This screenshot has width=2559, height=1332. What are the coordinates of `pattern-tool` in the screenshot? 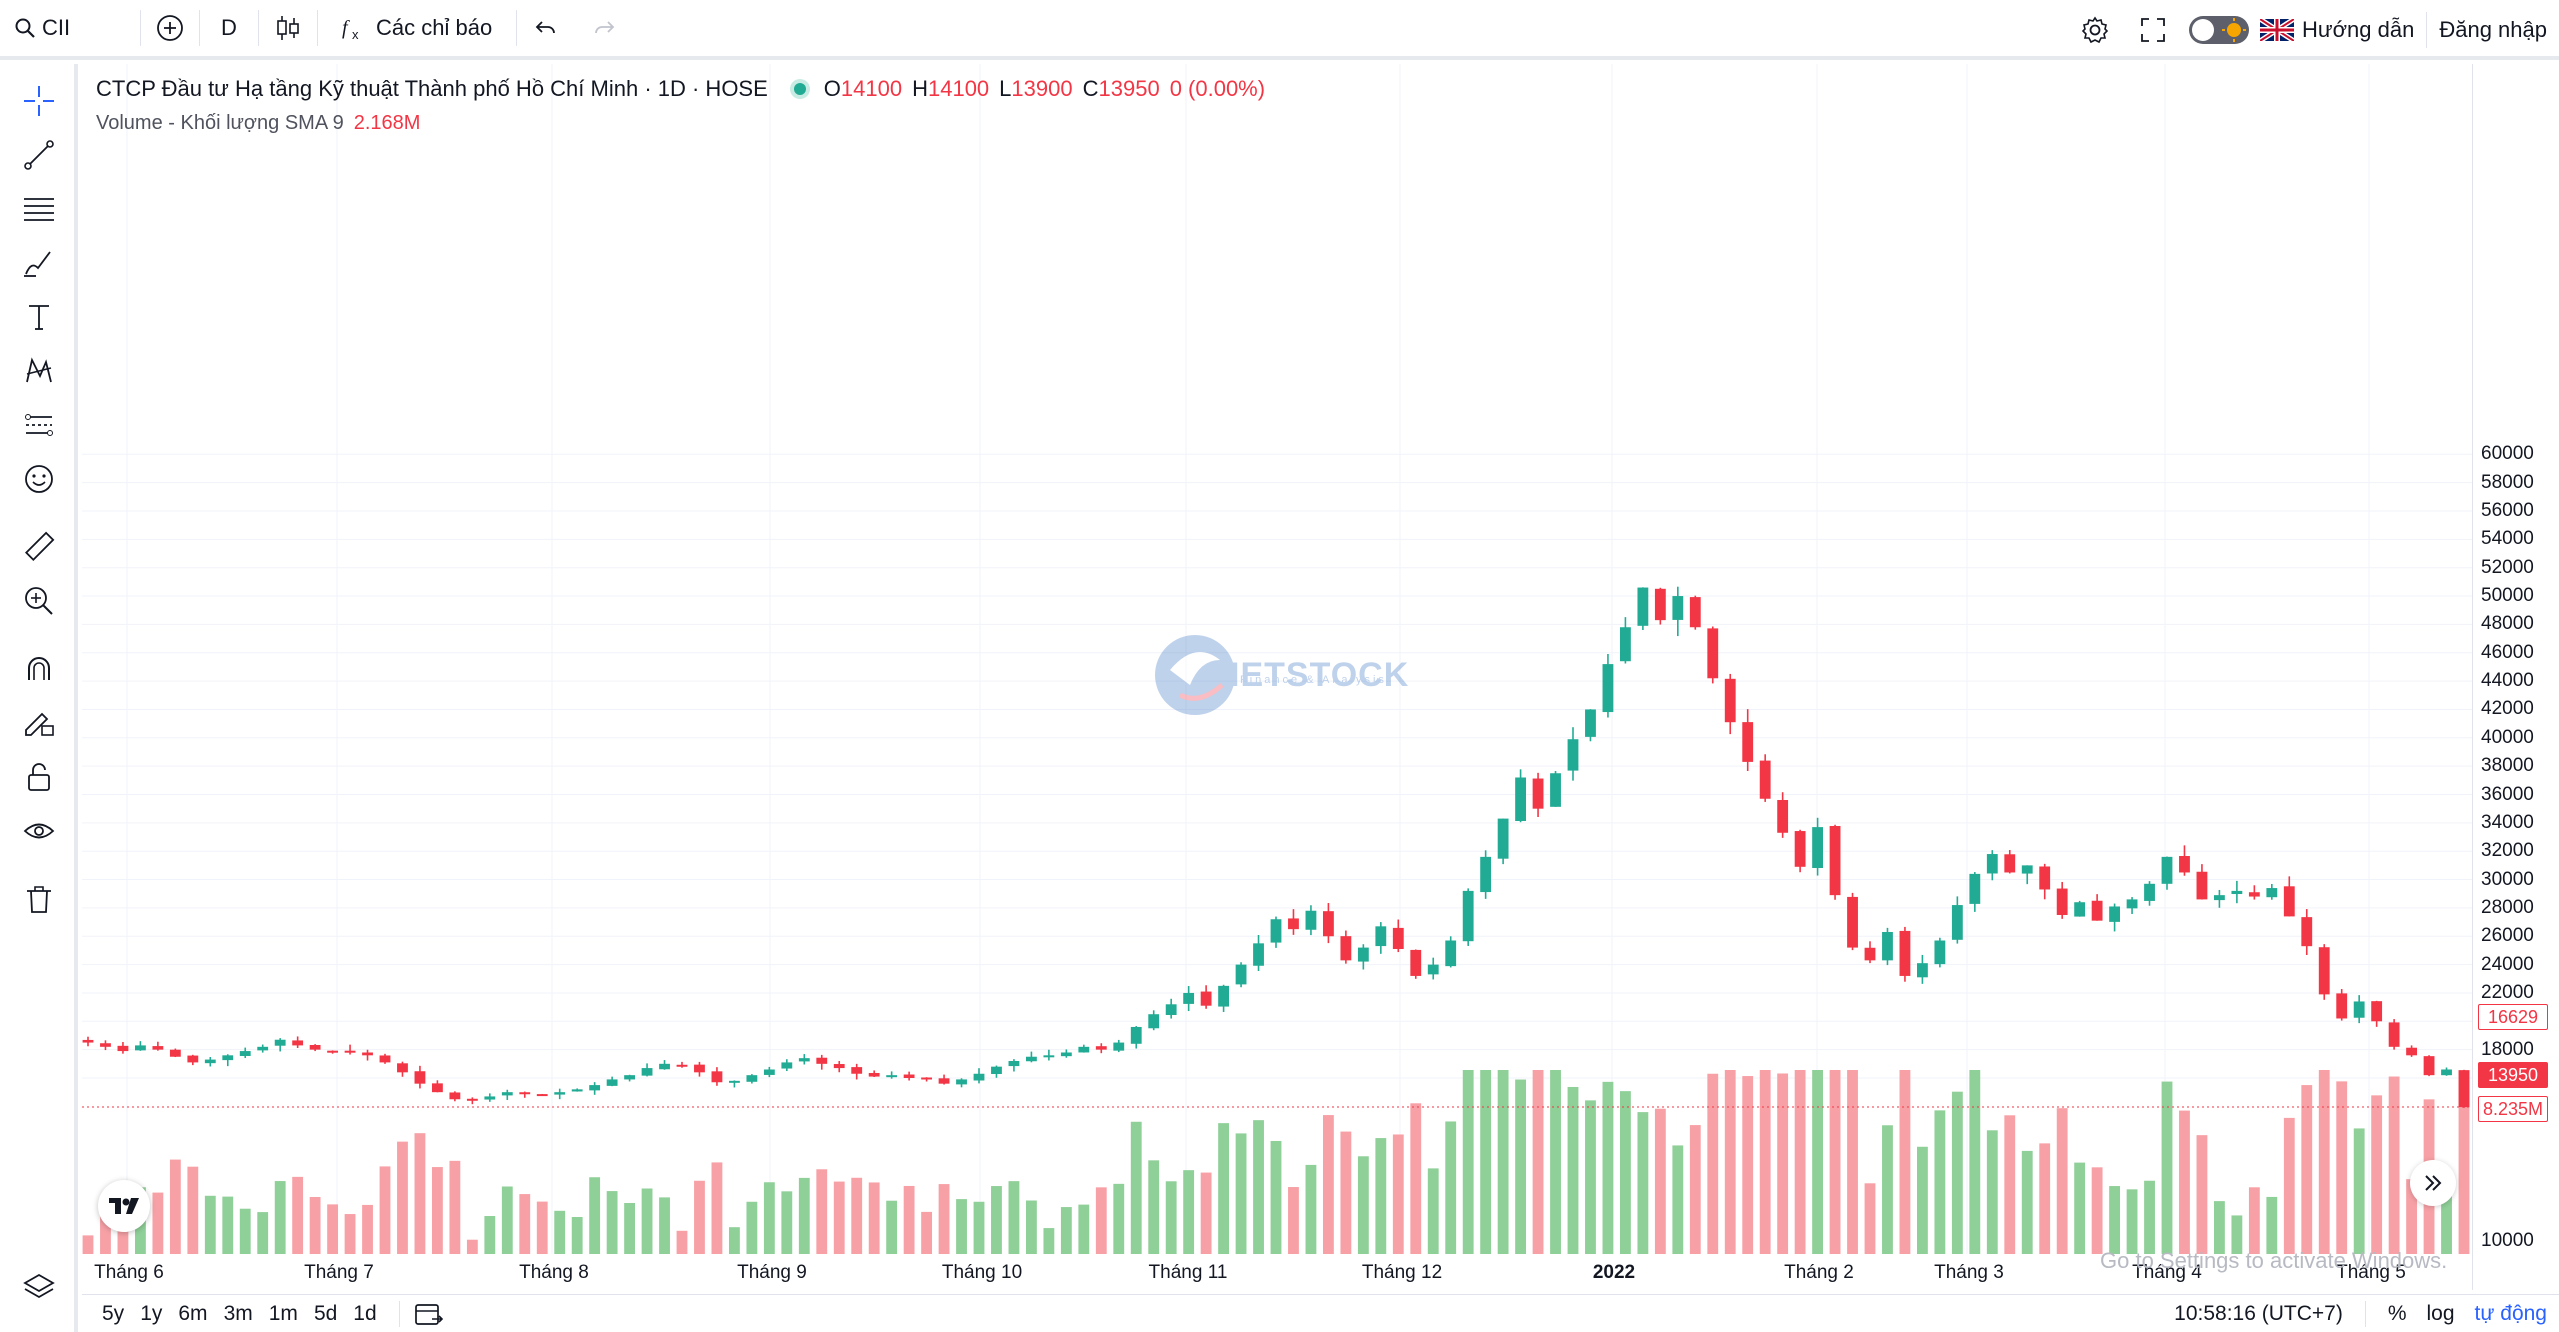 It's located at (39, 371).